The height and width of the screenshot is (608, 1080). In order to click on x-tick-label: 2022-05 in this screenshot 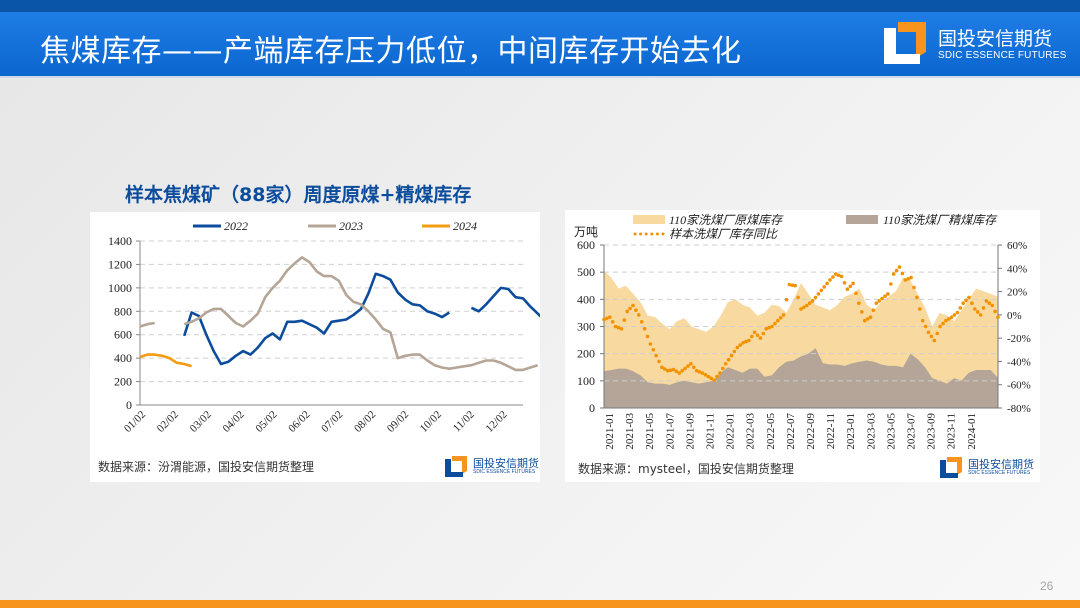, I will do `click(771, 431)`.